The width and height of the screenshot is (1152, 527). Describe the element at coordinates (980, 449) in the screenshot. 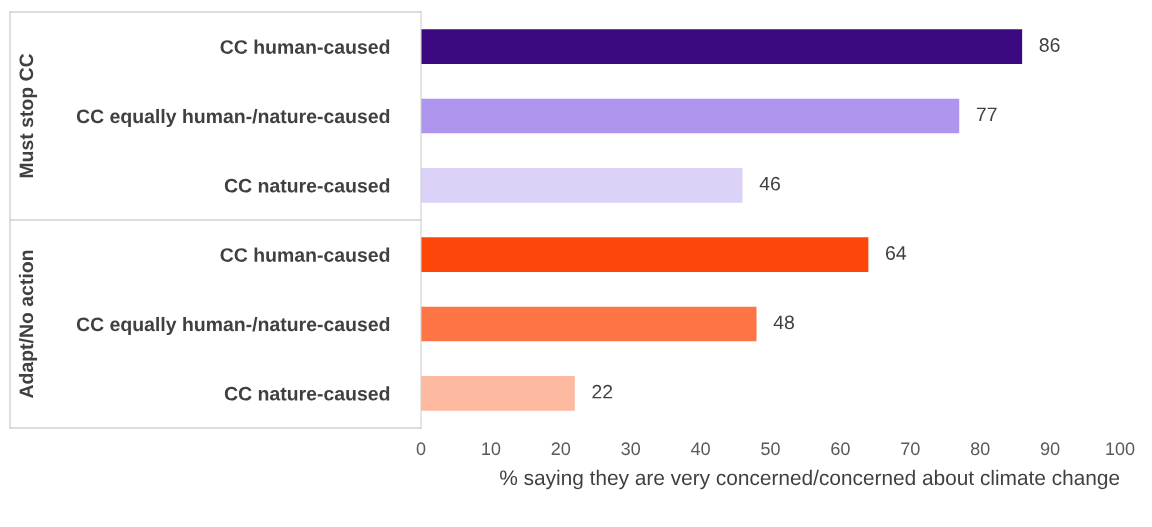

I see `x-tick-label: 80` at that location.